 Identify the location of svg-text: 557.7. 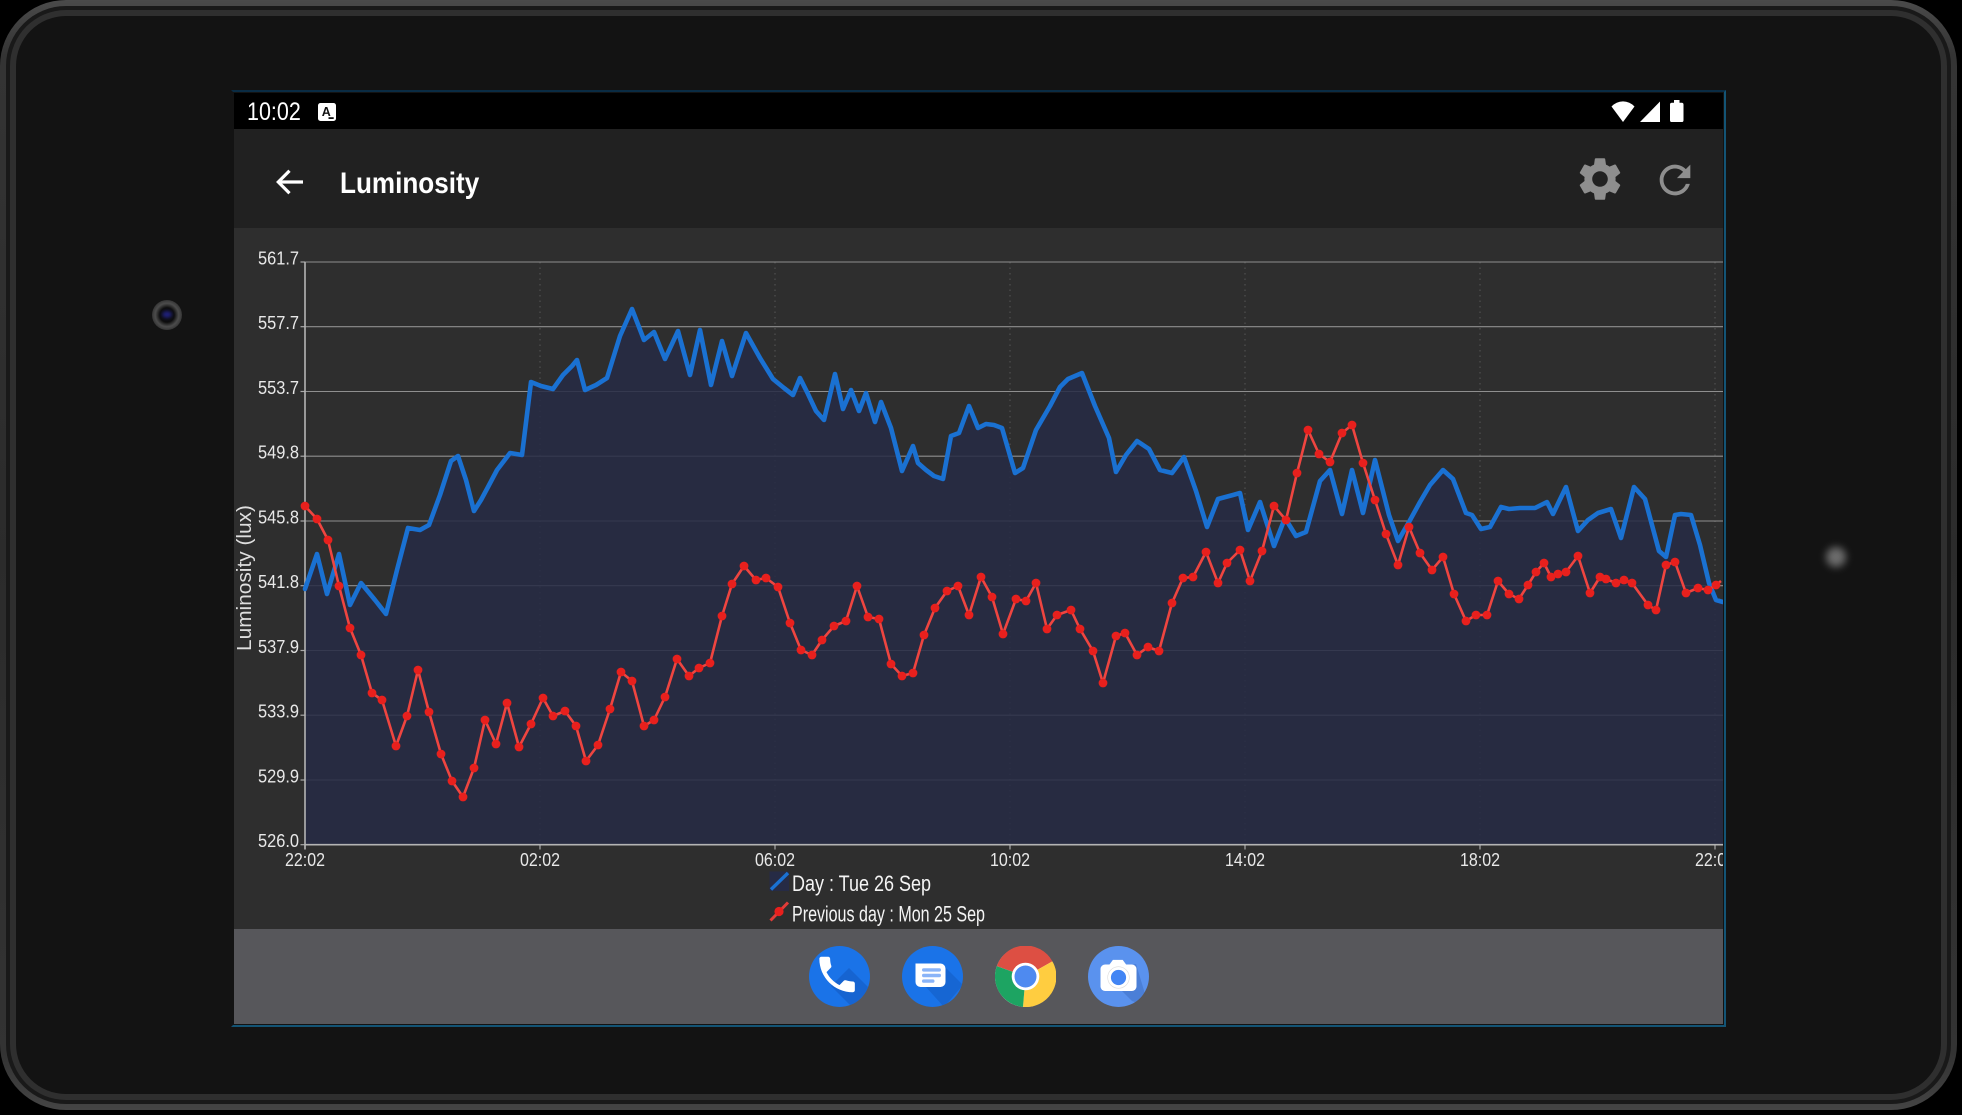
(278, 322).